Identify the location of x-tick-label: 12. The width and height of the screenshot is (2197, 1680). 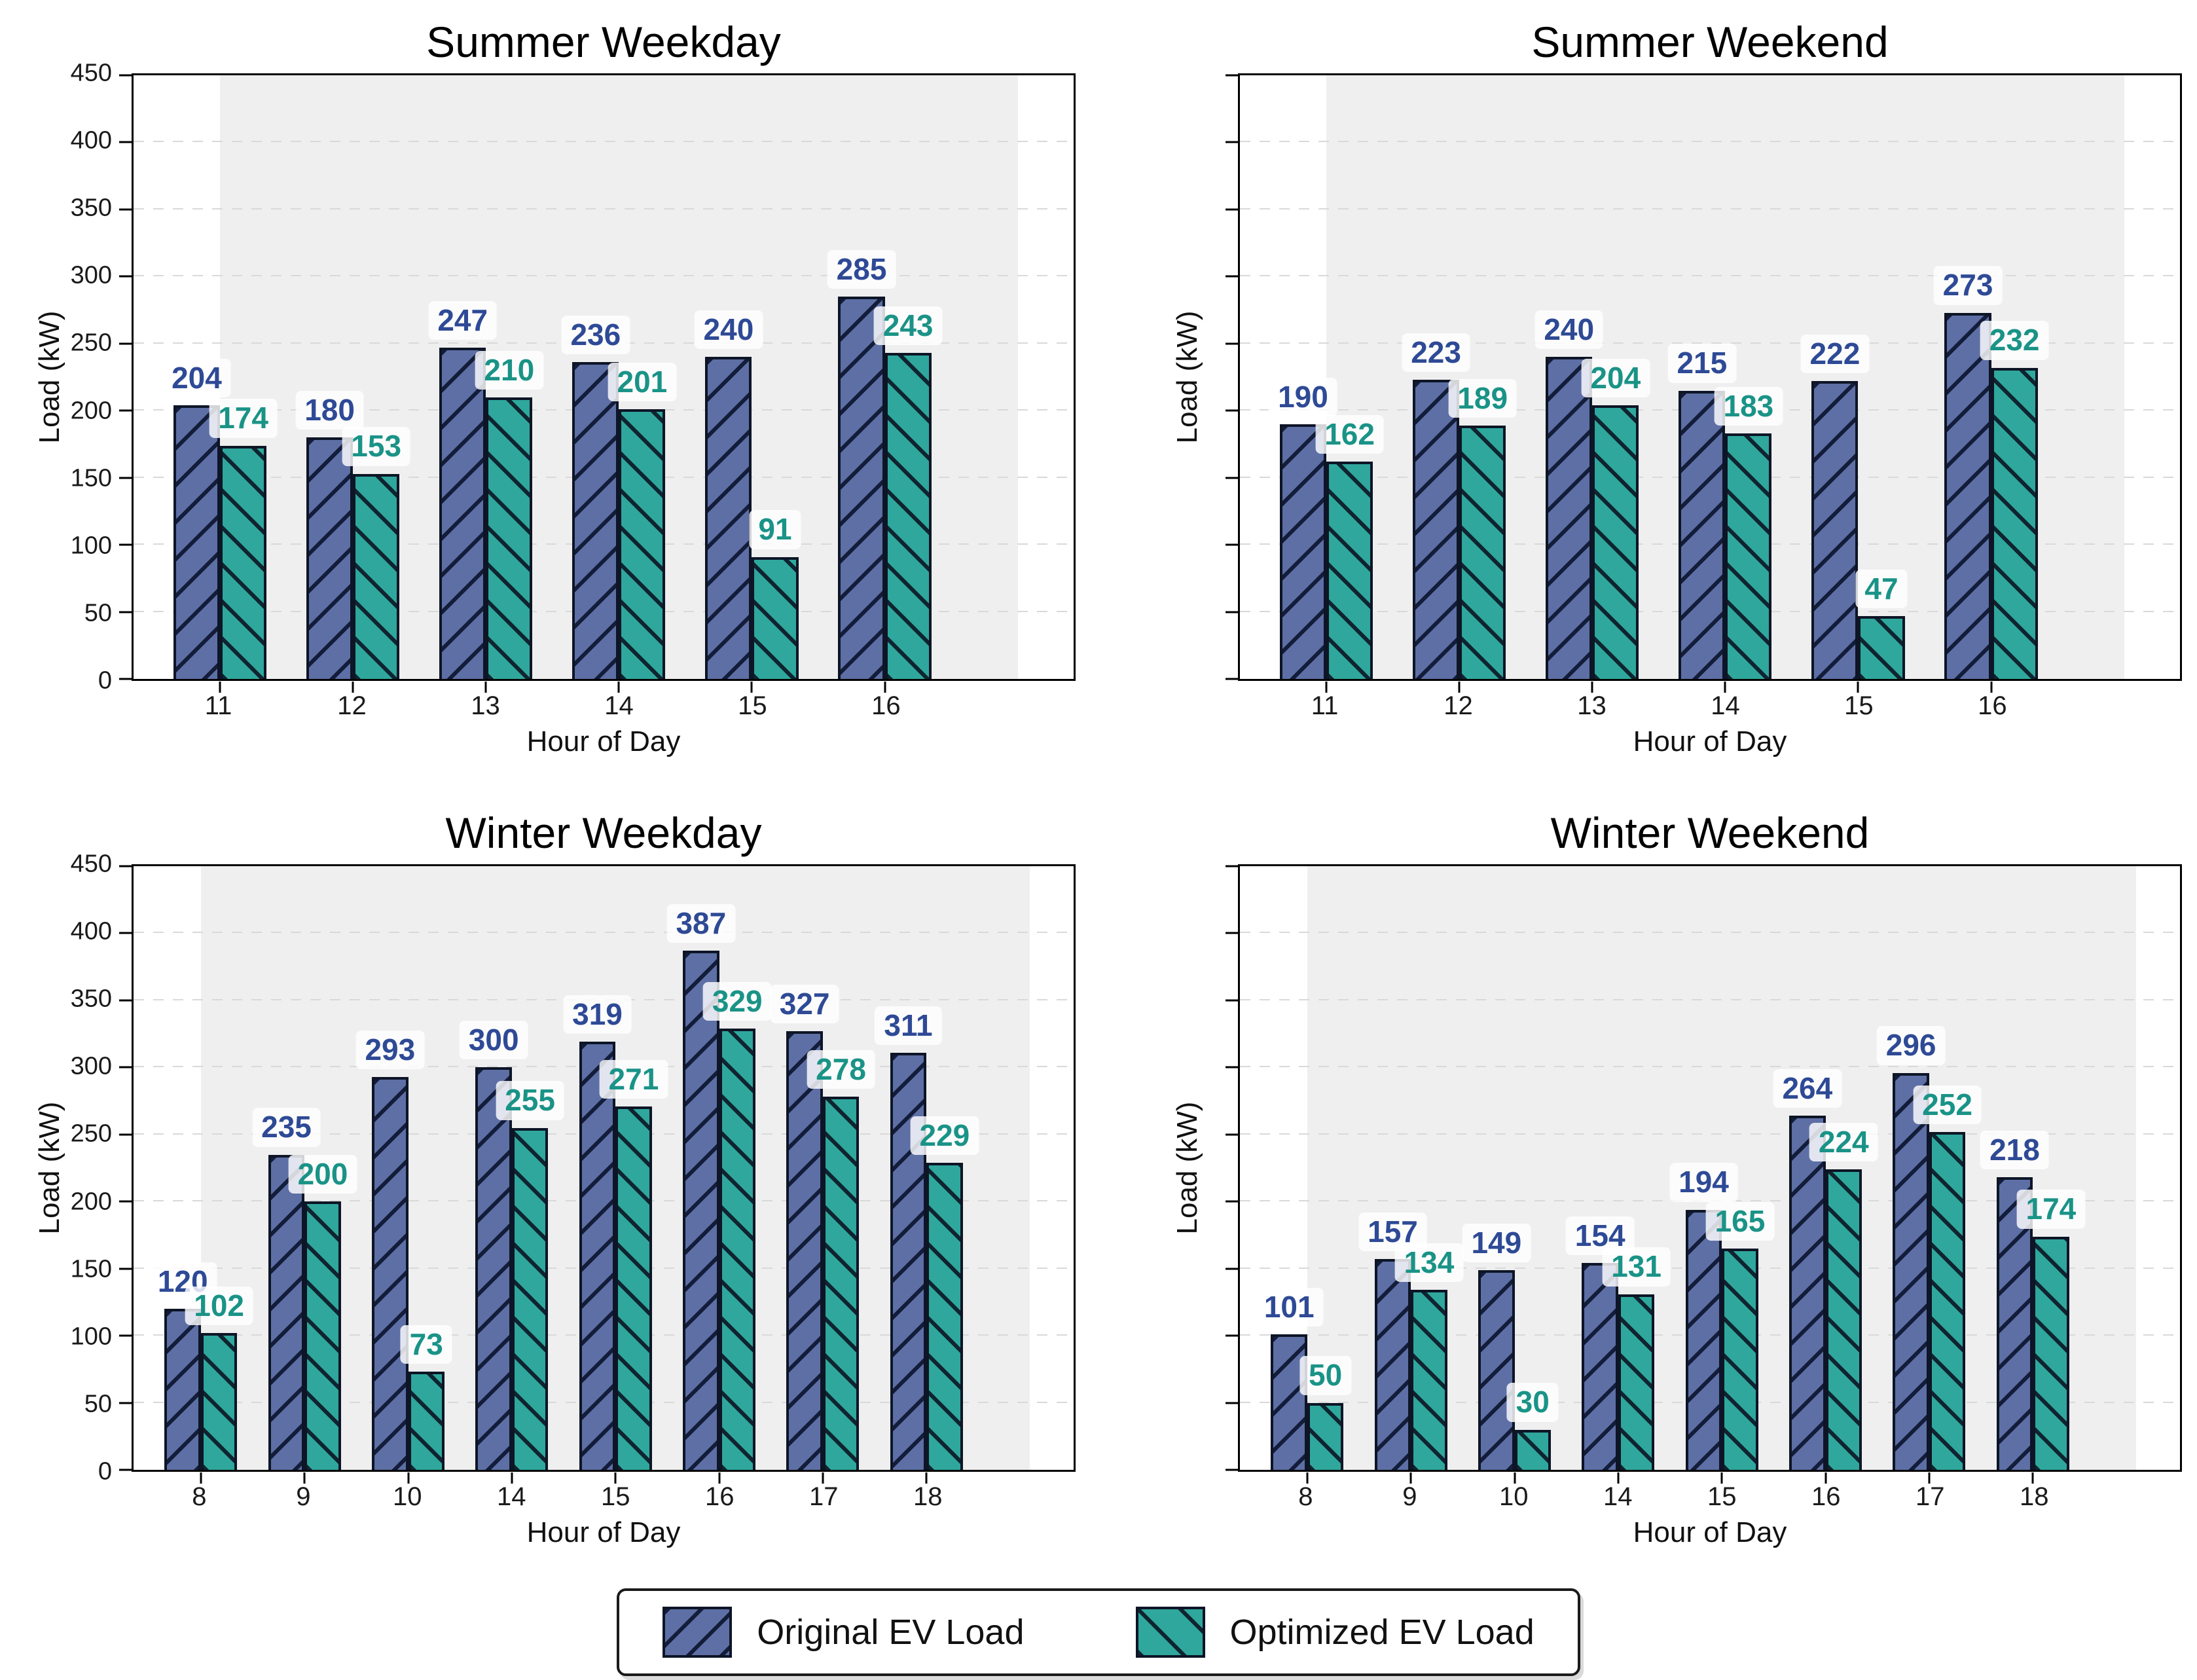
(1458, 705).